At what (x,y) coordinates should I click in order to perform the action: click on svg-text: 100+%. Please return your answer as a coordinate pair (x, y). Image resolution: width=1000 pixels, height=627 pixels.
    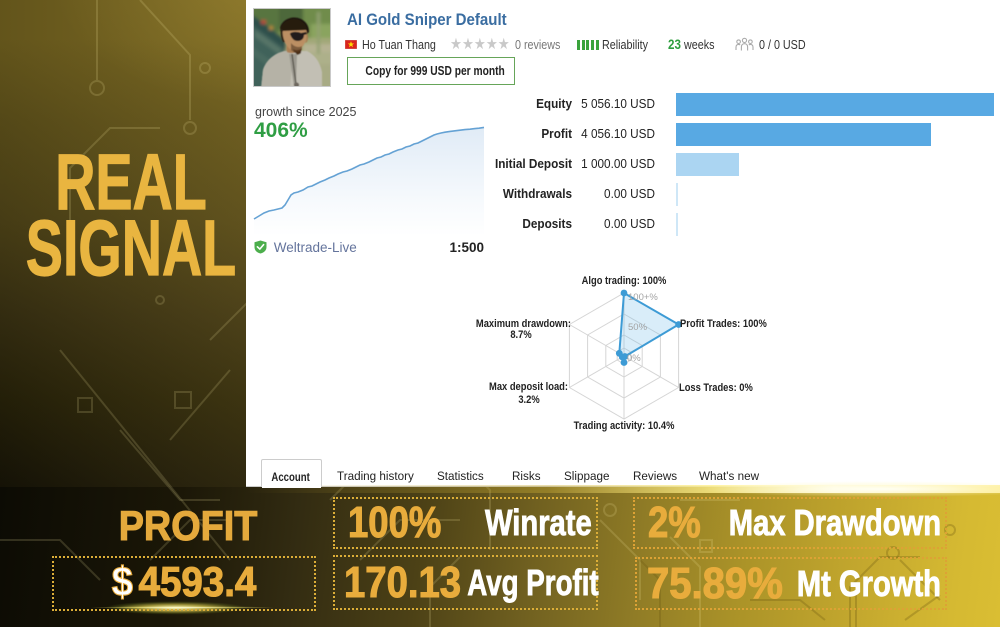
    Looking at the image, I should click on (643, 297).